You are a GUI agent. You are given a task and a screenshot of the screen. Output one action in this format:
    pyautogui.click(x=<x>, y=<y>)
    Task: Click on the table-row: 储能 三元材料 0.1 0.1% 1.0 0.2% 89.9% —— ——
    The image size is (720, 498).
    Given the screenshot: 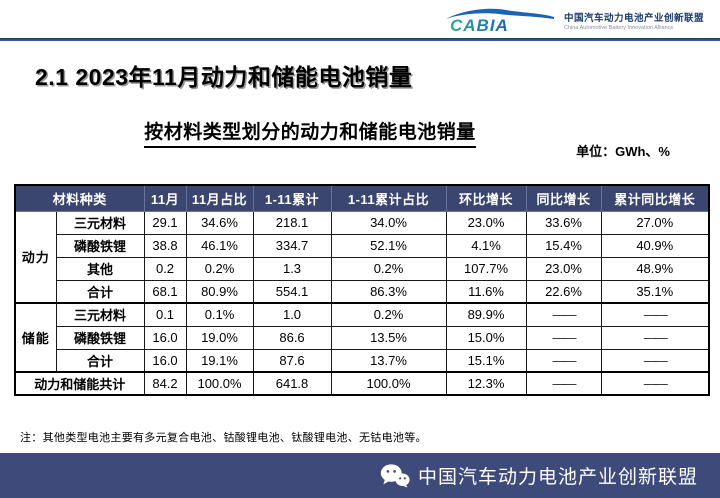 What is the action you would take?
    pyautogui.click(x=362, y=337)
    